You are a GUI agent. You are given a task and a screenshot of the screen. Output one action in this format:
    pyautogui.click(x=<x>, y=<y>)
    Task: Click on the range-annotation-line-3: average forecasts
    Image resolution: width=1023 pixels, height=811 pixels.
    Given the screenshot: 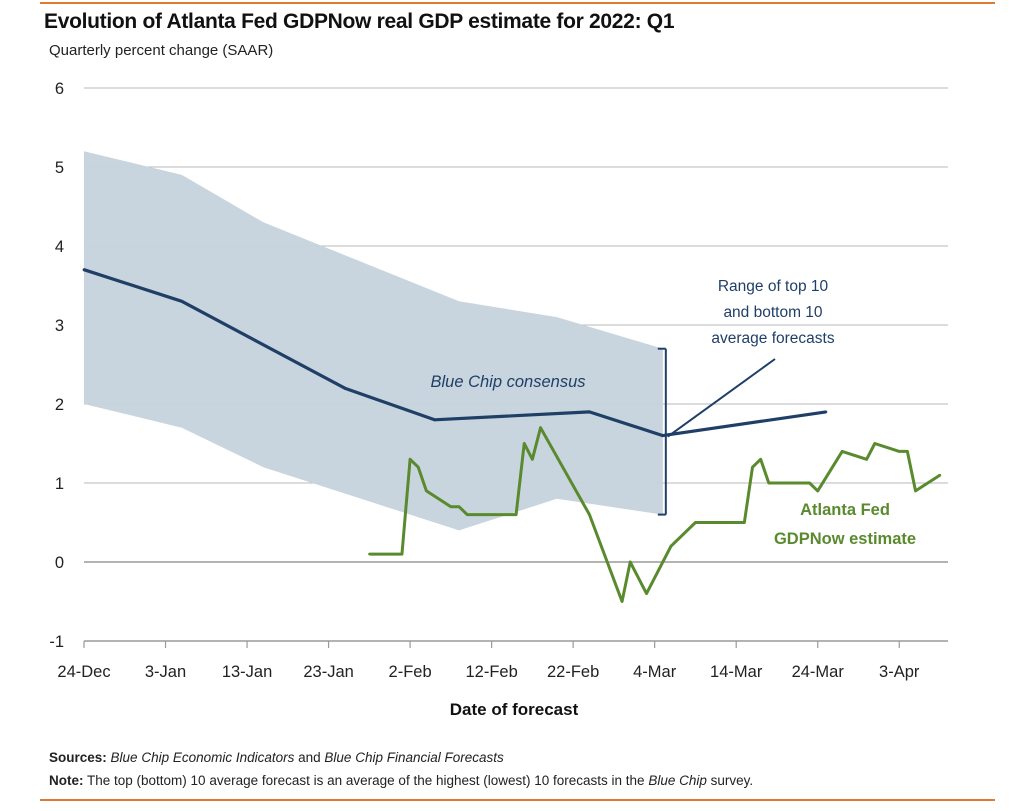 What is the action you would take?
    pyautogui.click(x=772, y=338)
    